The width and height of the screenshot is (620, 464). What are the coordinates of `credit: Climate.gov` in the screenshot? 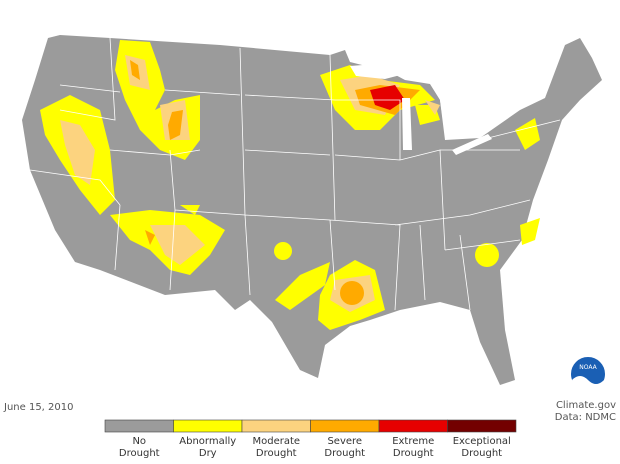 It's located at (586, 405).